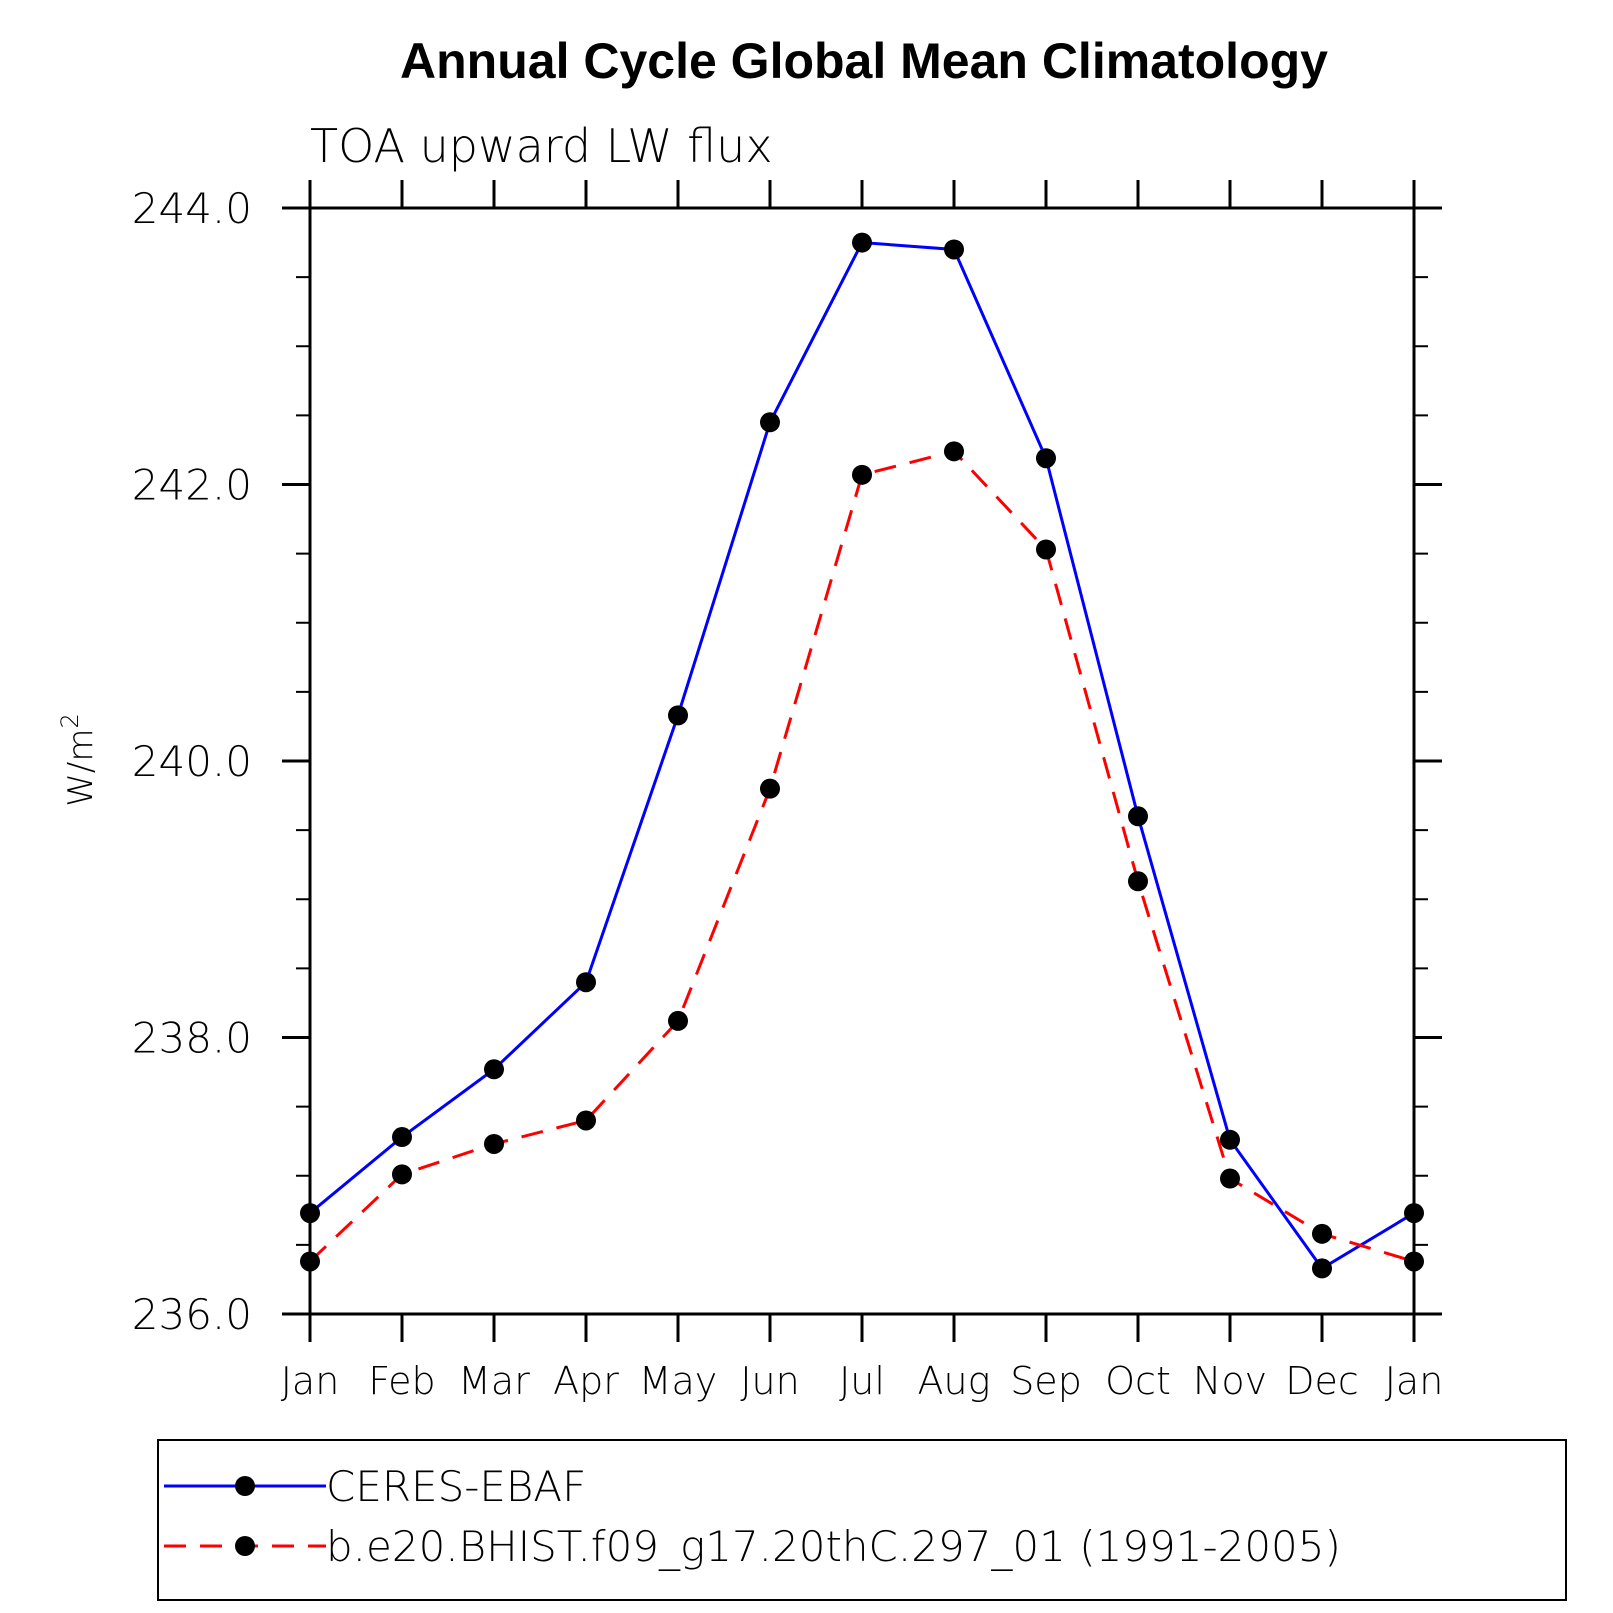 The image size is (1613, 1613). What do you see at coordinates (1230, 1381) in the screenshot?
I see `x-tick-label: Nov` at bounding box center [1230, 1381].